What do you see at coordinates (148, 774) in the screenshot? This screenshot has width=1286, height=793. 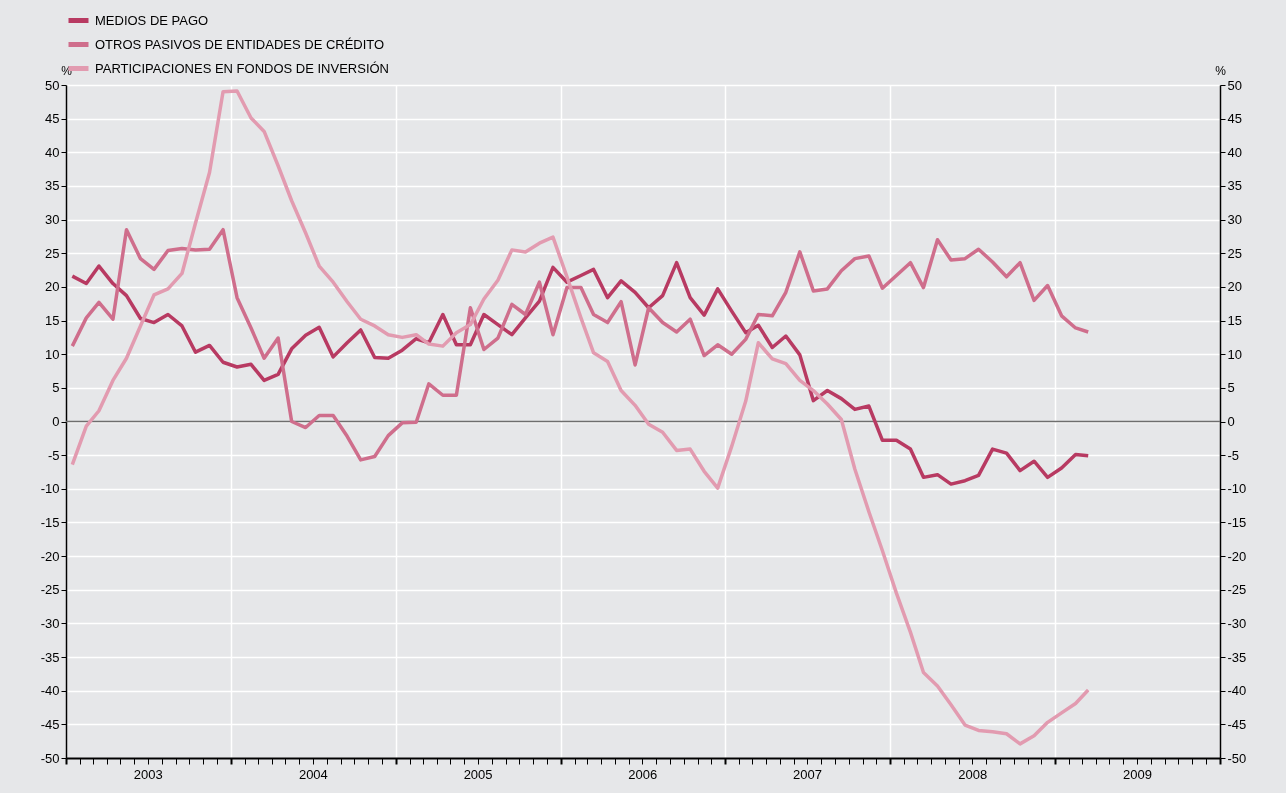 I see `x-tick-label: 2003` at bounding box center [148, 774].